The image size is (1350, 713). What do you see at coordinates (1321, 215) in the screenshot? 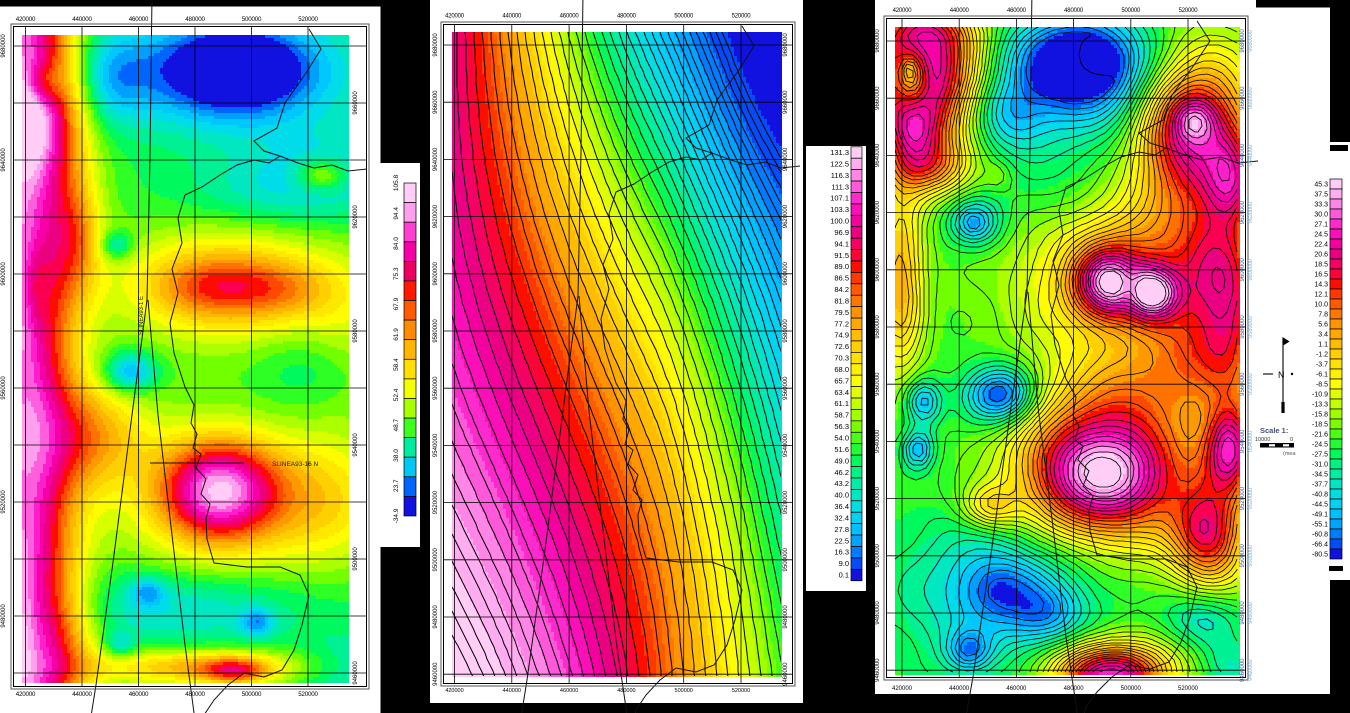
I see `svg-text: 30.0` at bounding box center [1321, 215].